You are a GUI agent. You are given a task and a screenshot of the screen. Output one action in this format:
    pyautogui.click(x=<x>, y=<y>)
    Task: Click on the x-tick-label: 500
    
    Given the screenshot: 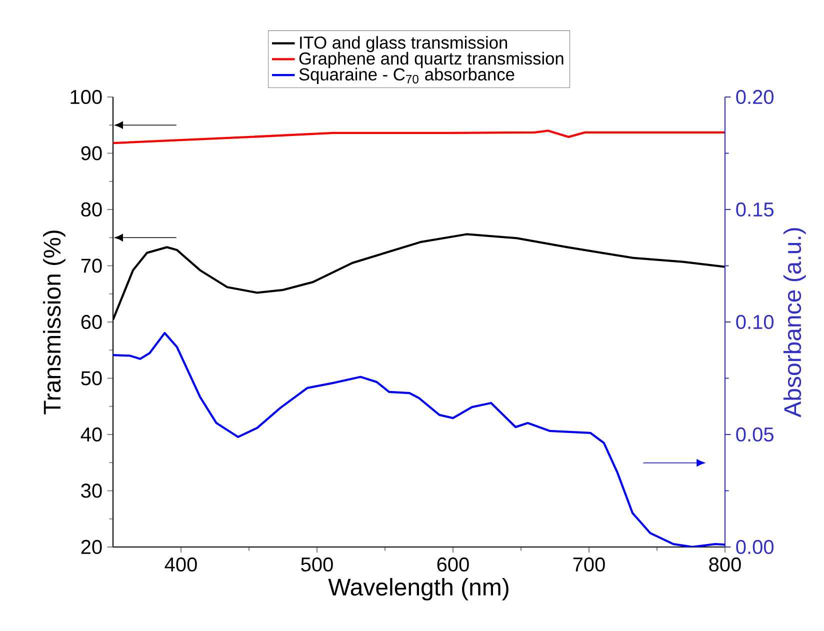 What is the action you would take?
    pyautogui.click(x=317, y=564)
    